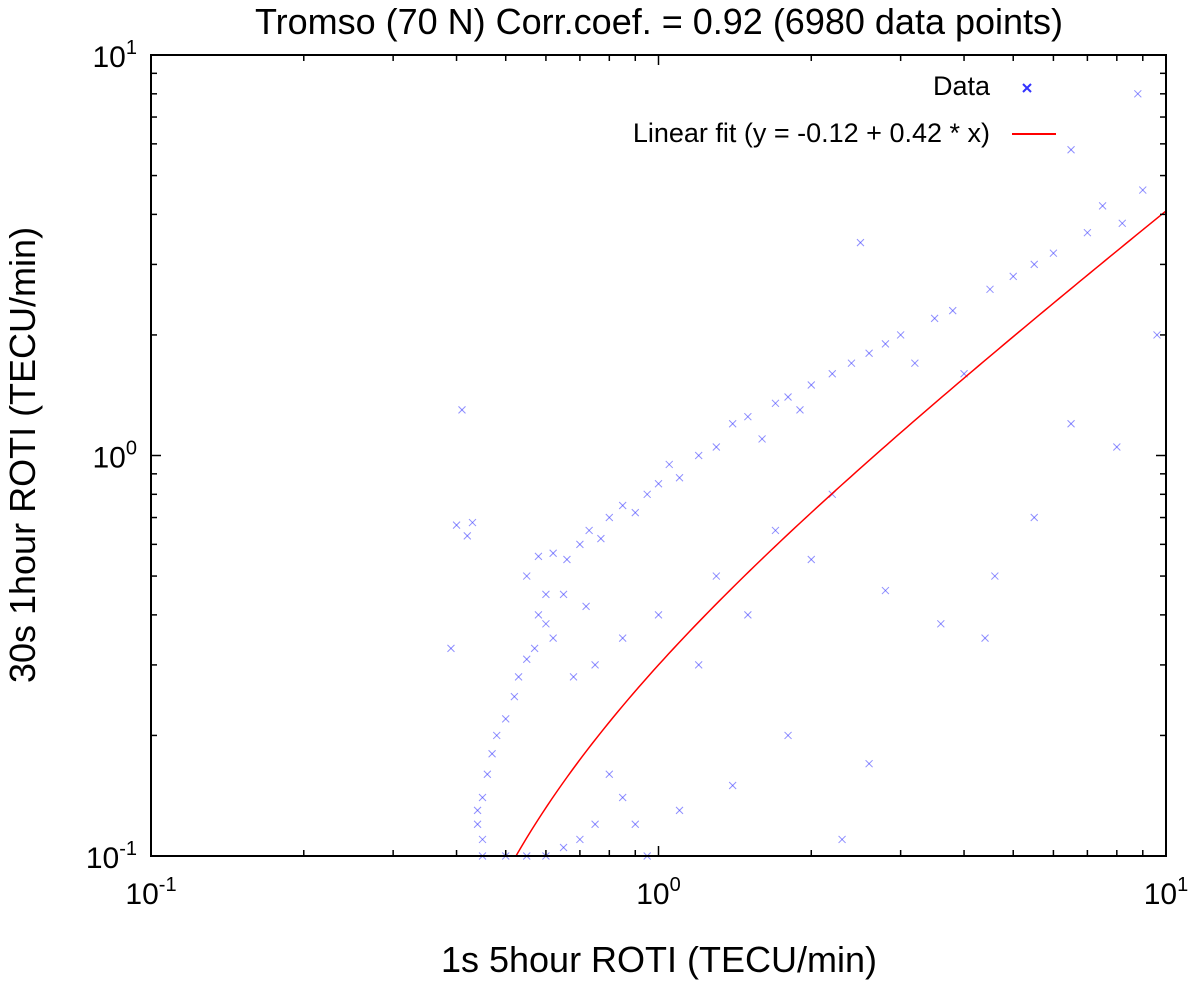  I want to click on x-axis-label: 1s 5hour ROTI (TECU/min), so click(659, 959).